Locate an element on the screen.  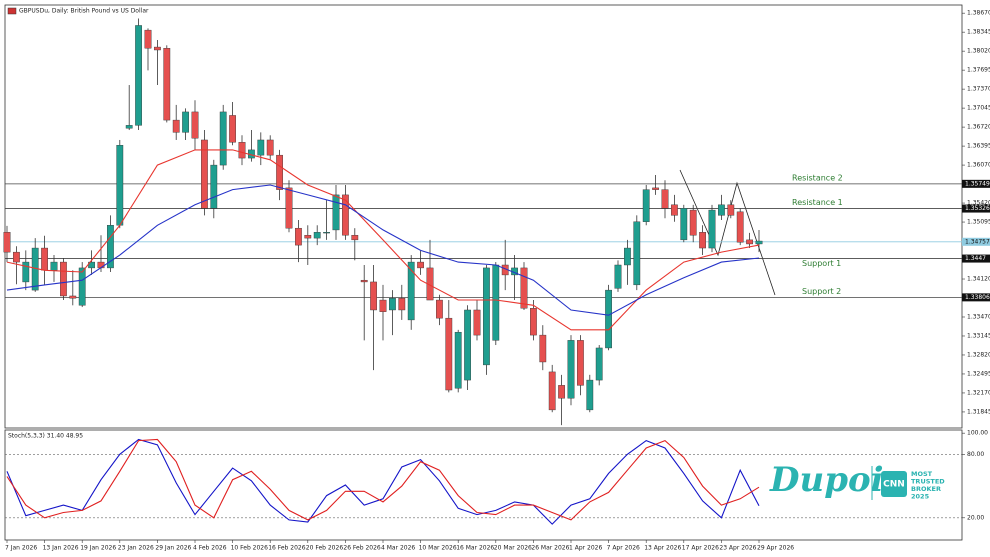
y-tick-label: 1.32495 is located at coordinates (978, 373).